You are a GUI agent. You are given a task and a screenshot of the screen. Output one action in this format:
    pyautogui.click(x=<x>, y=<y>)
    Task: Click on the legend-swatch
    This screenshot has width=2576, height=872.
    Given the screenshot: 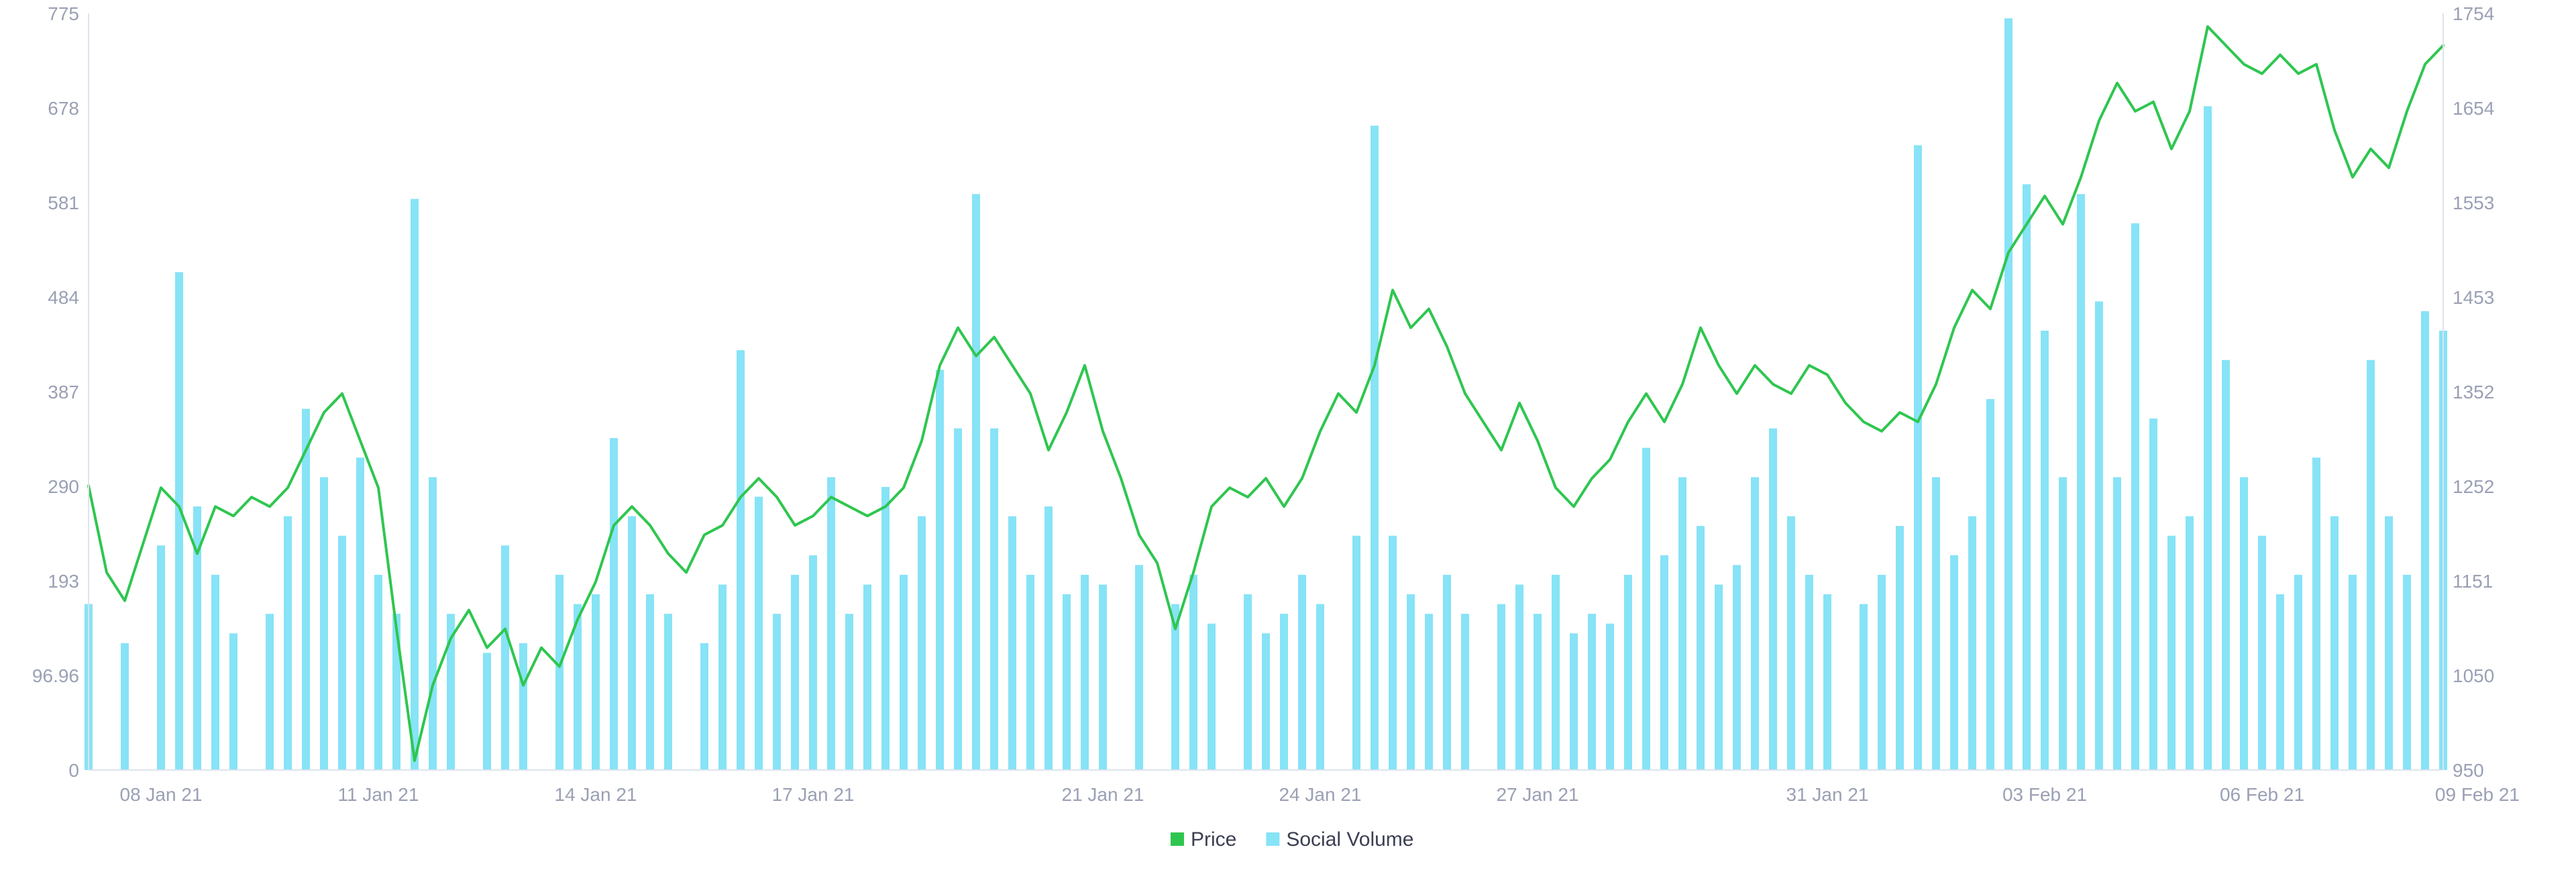 What is the action you would take?
    pyautogui.click(x=1273, y=839)
    